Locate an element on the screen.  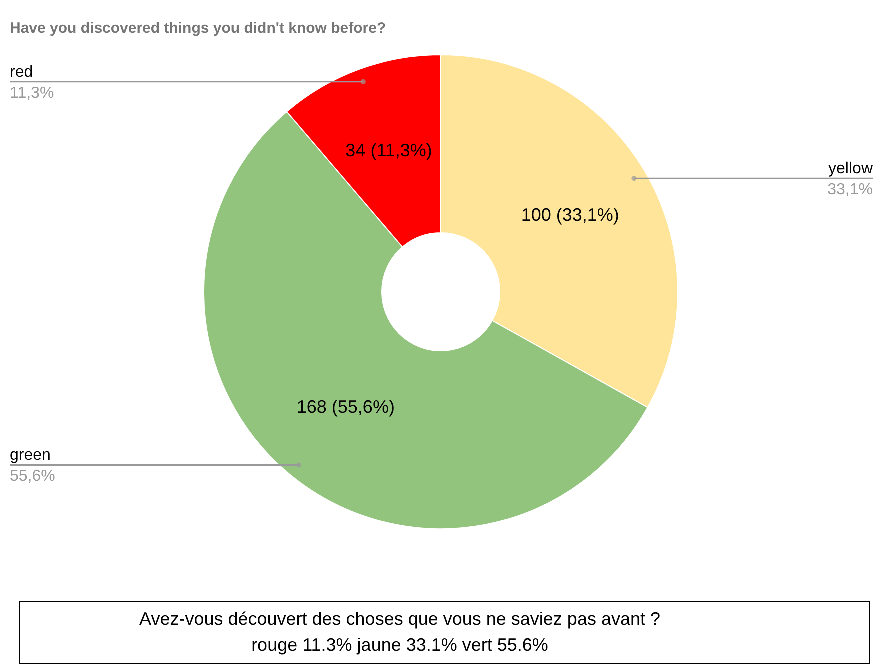
data-label: 168 (55,6%) is located at coordinates (345, 407).